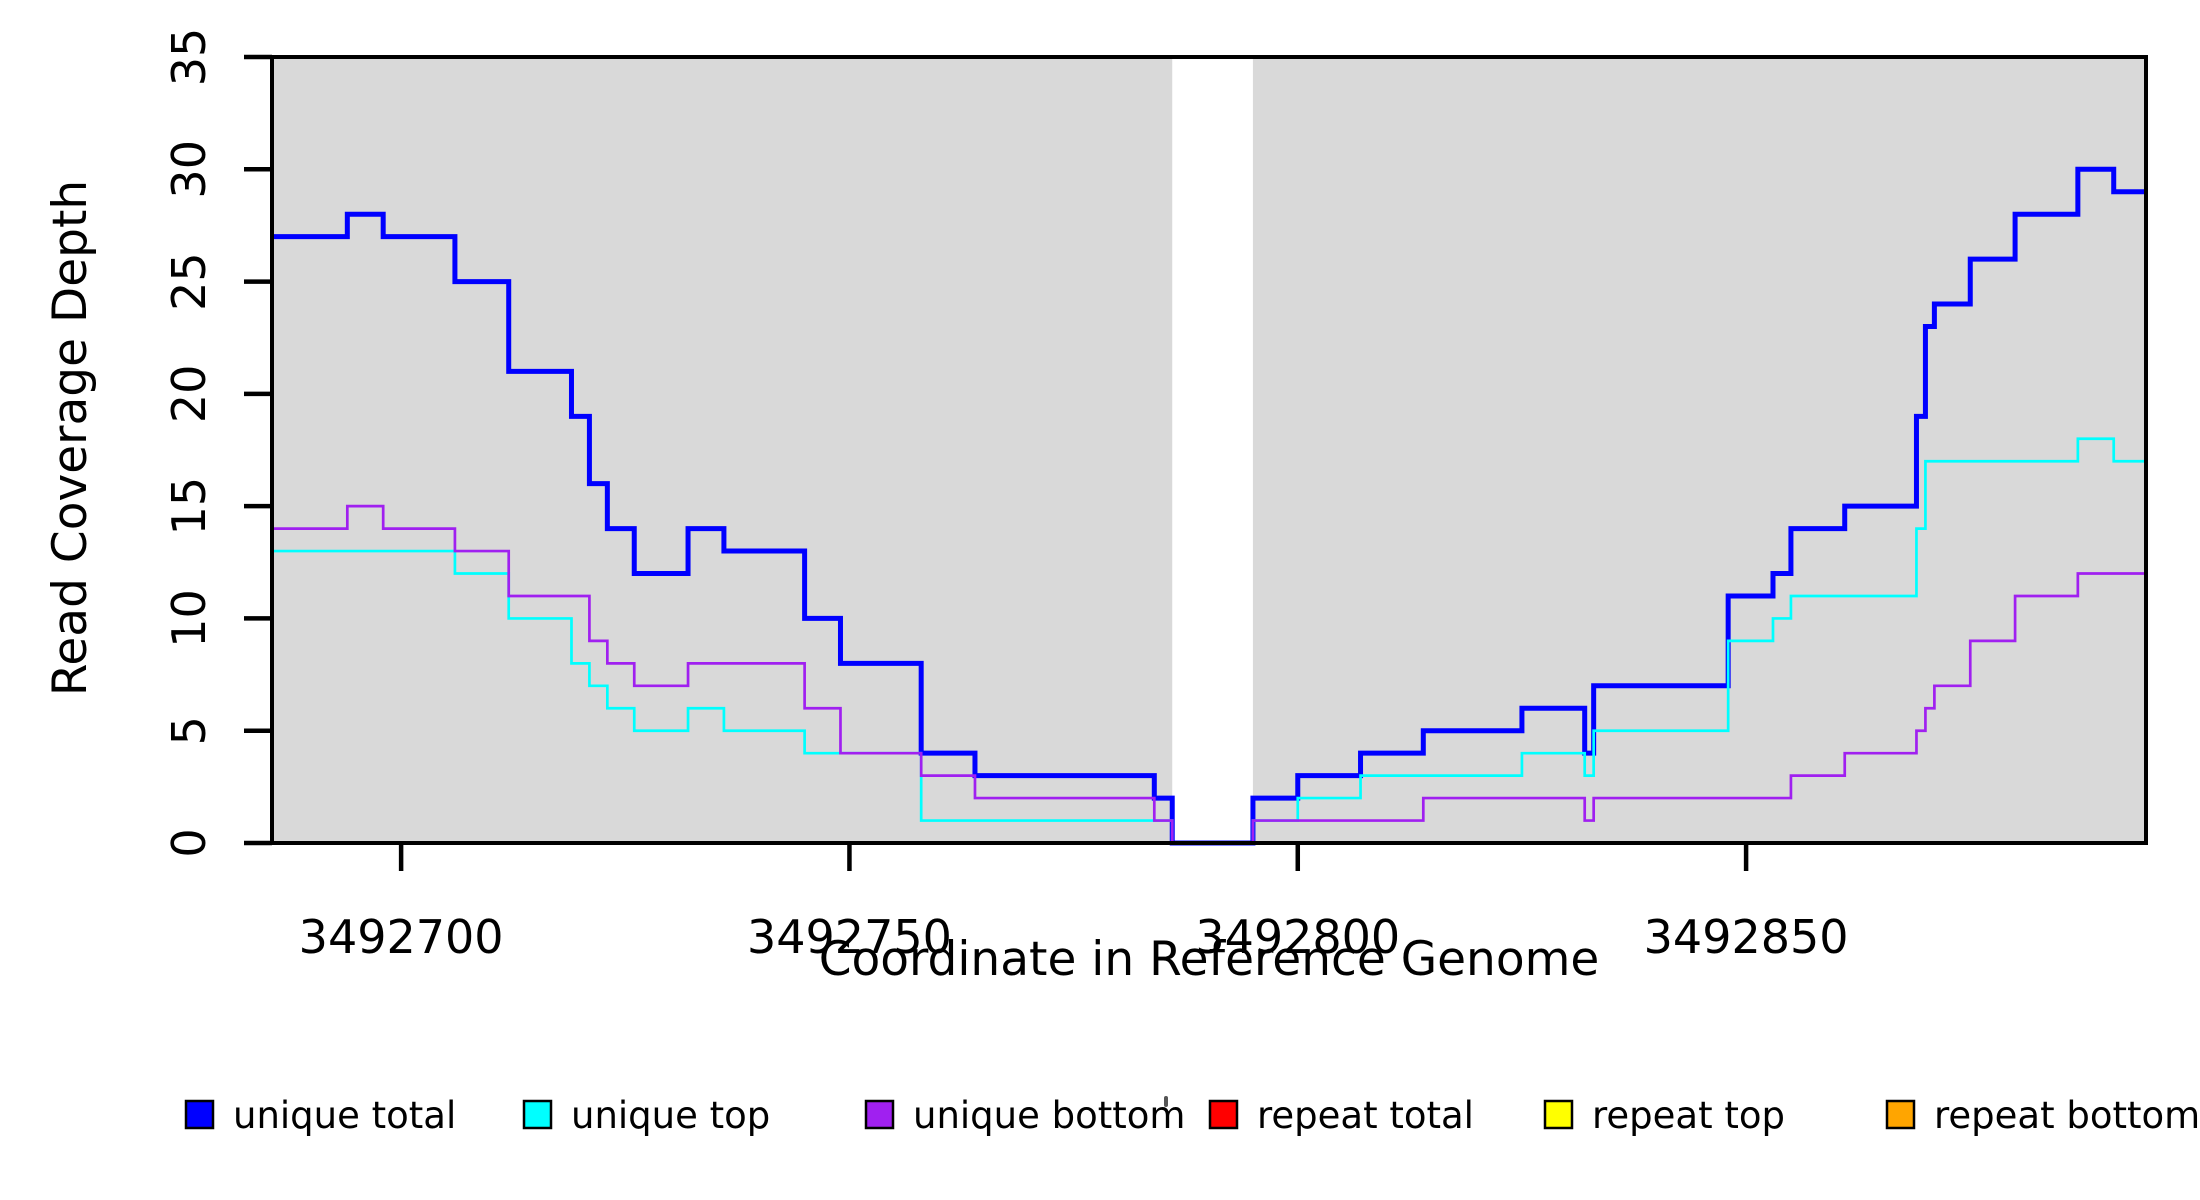  What do you see at coordinates (189, 394) in the screenshot?
I see `y-tick-label: 20` at bounding box center [189, 394].